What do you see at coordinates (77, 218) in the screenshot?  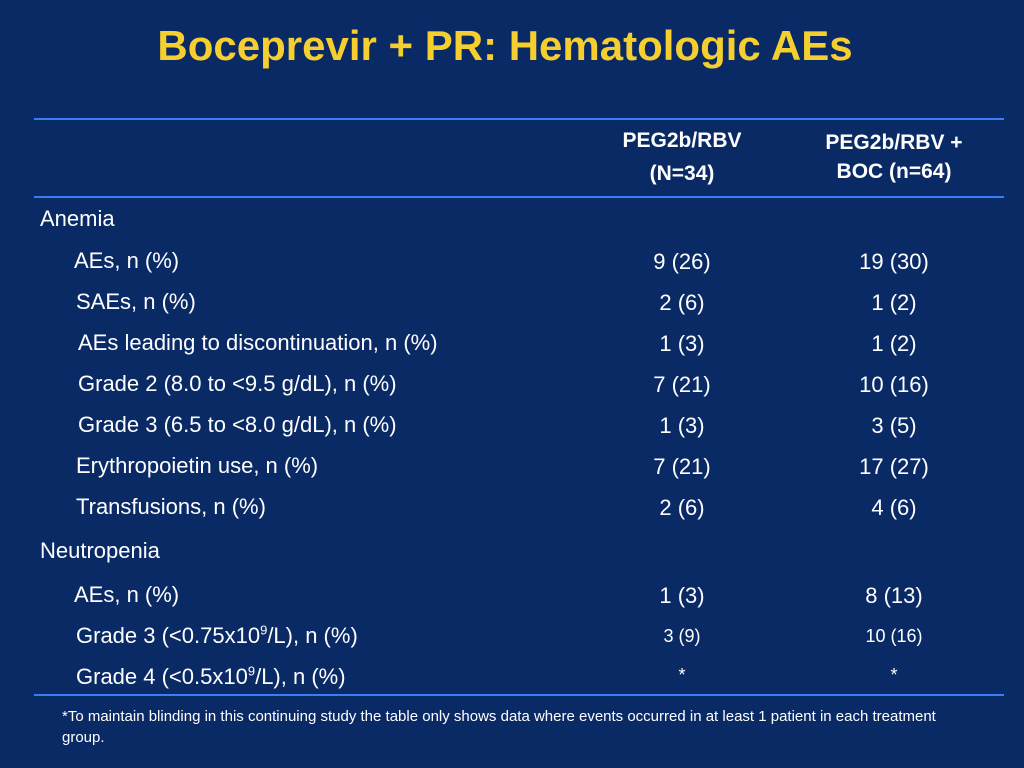 I see `section-anemia: Anemia` at bounding box center [77, 218].